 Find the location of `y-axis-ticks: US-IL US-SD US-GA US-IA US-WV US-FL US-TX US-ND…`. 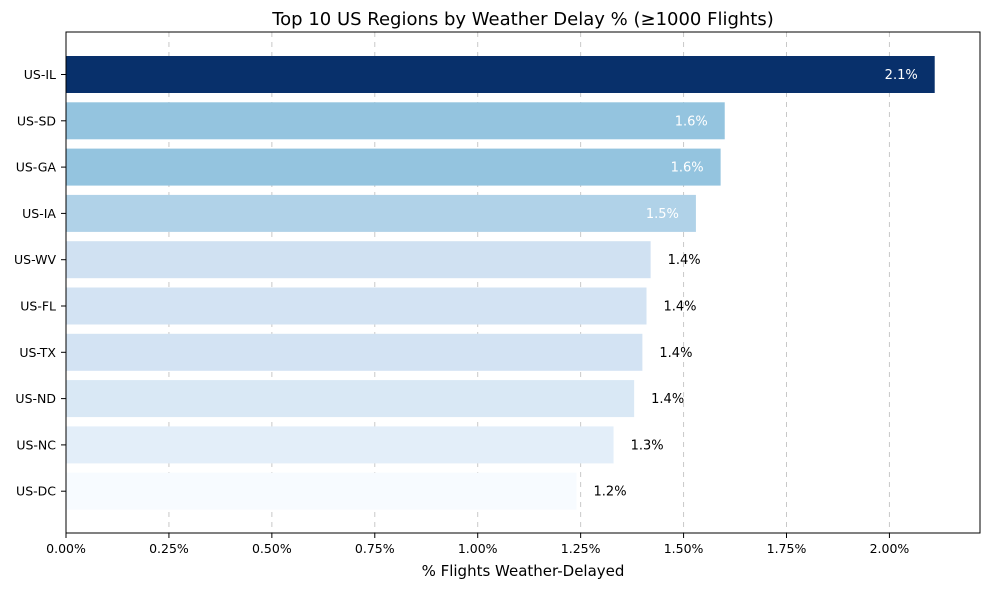

y-axis-ticks: US-IL US-SD US-GA US-IA US-WV US-FL US-TX US-ND… is located at coordinates (40, 283).